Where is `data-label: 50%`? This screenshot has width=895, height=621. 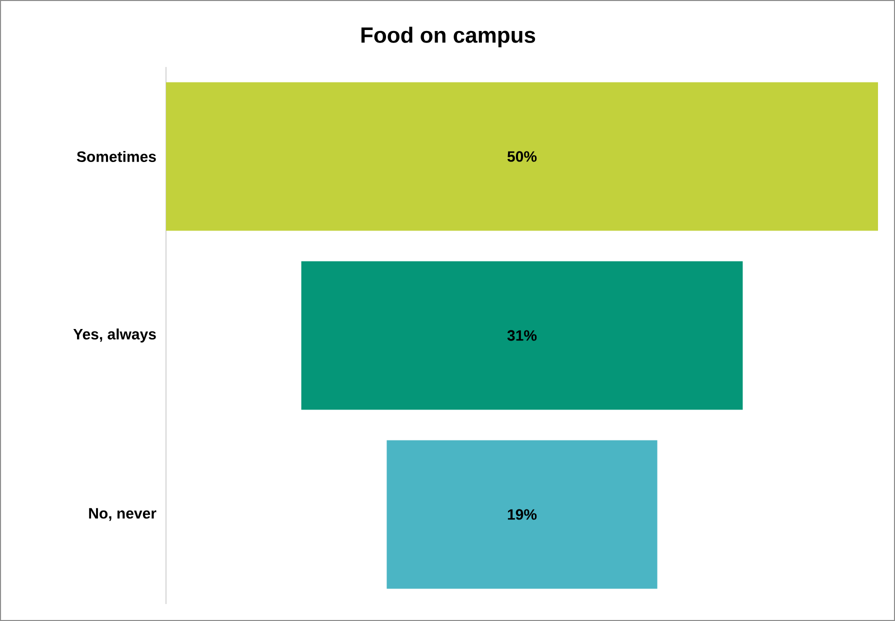 data-label: 50% is located at coordinates (522, 156).